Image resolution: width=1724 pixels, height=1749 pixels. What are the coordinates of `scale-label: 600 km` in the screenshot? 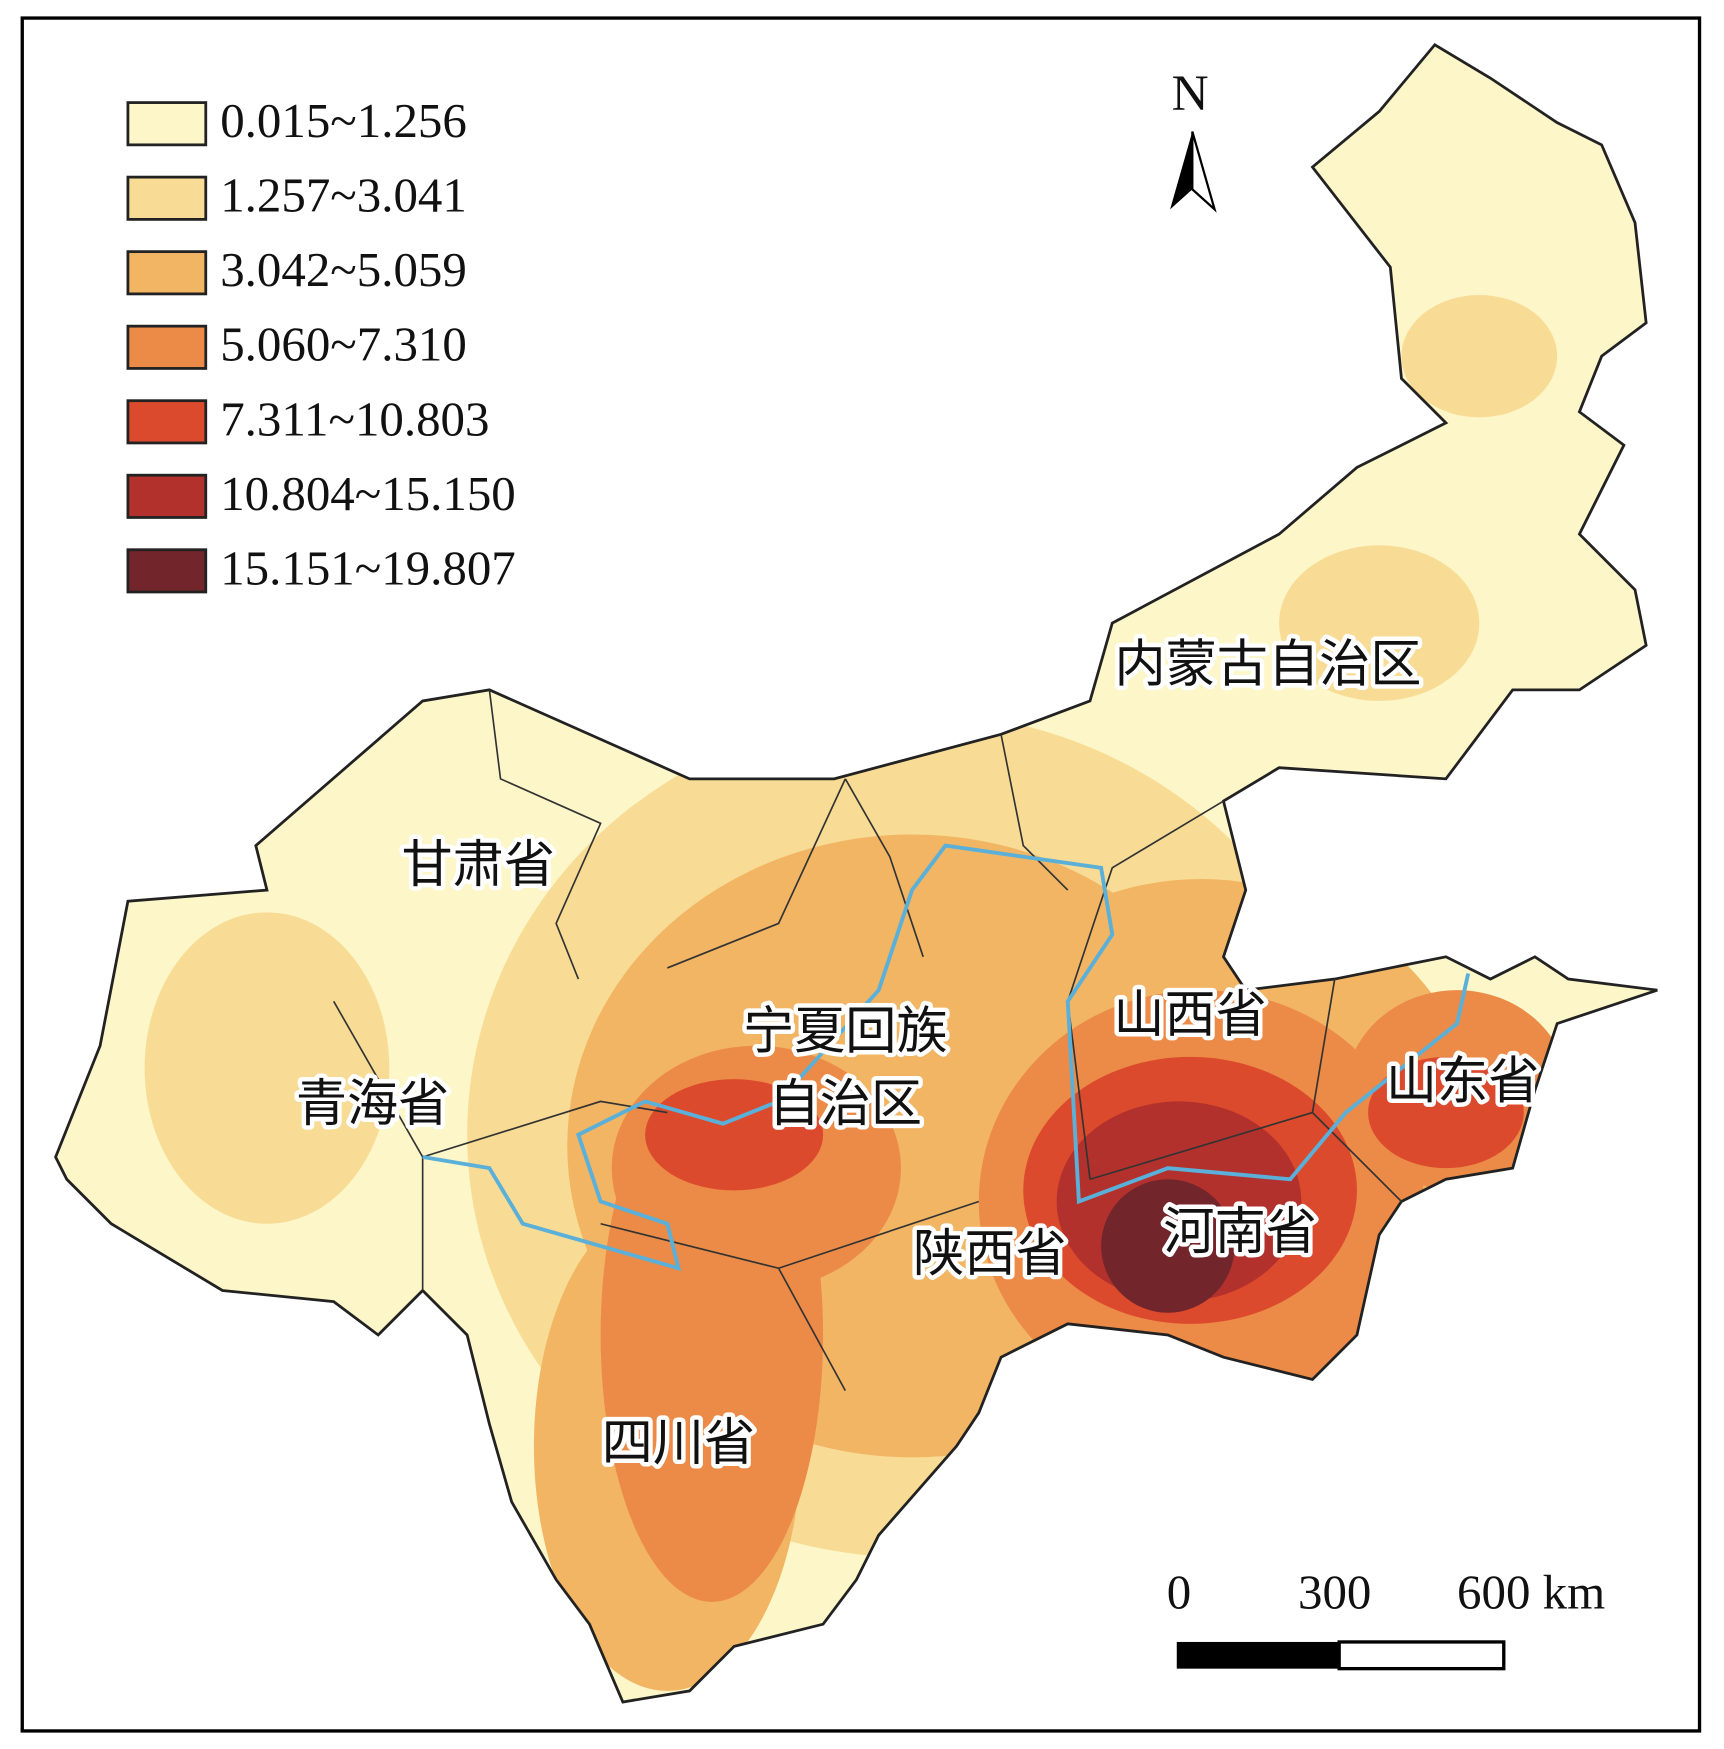 It's located at (1531, 1592).